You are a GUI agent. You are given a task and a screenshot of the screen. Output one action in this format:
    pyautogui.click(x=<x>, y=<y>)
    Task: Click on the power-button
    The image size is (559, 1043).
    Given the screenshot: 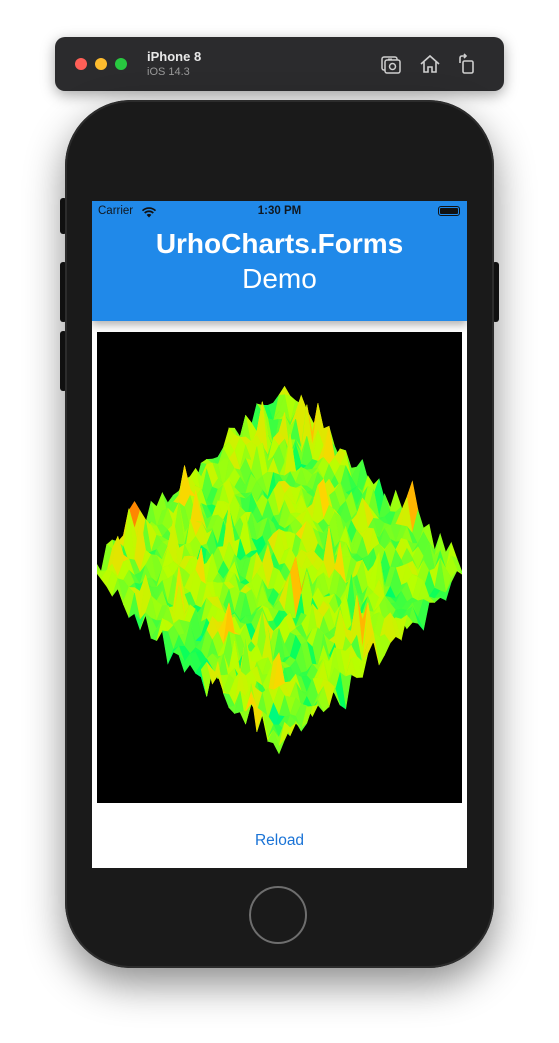 What is the action you would take?
    pyautogui.click(x=495, y=292)
    